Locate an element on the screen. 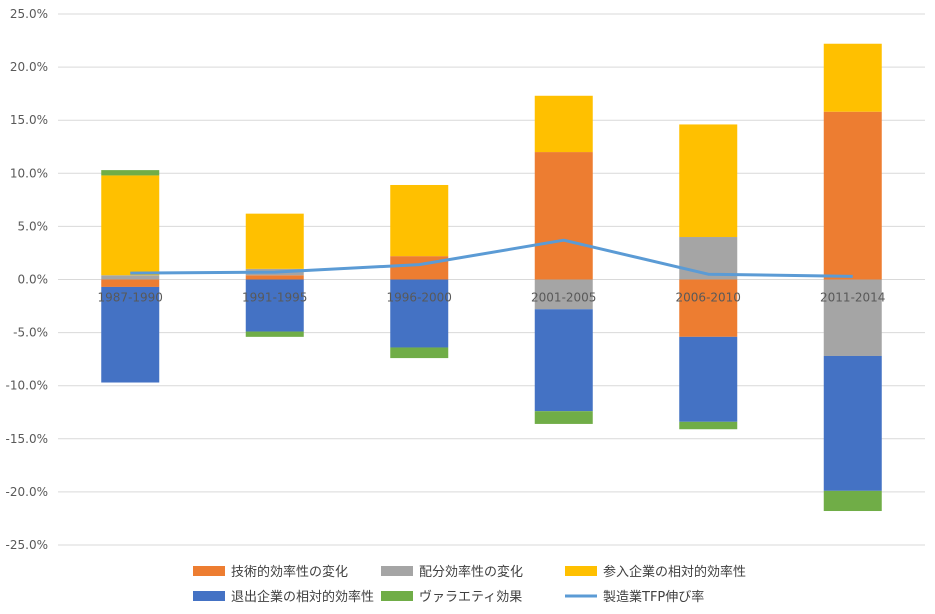 This screenshot has width=935, height=614. y-tick-label: -15.0% is located at coordinates (27, 439).